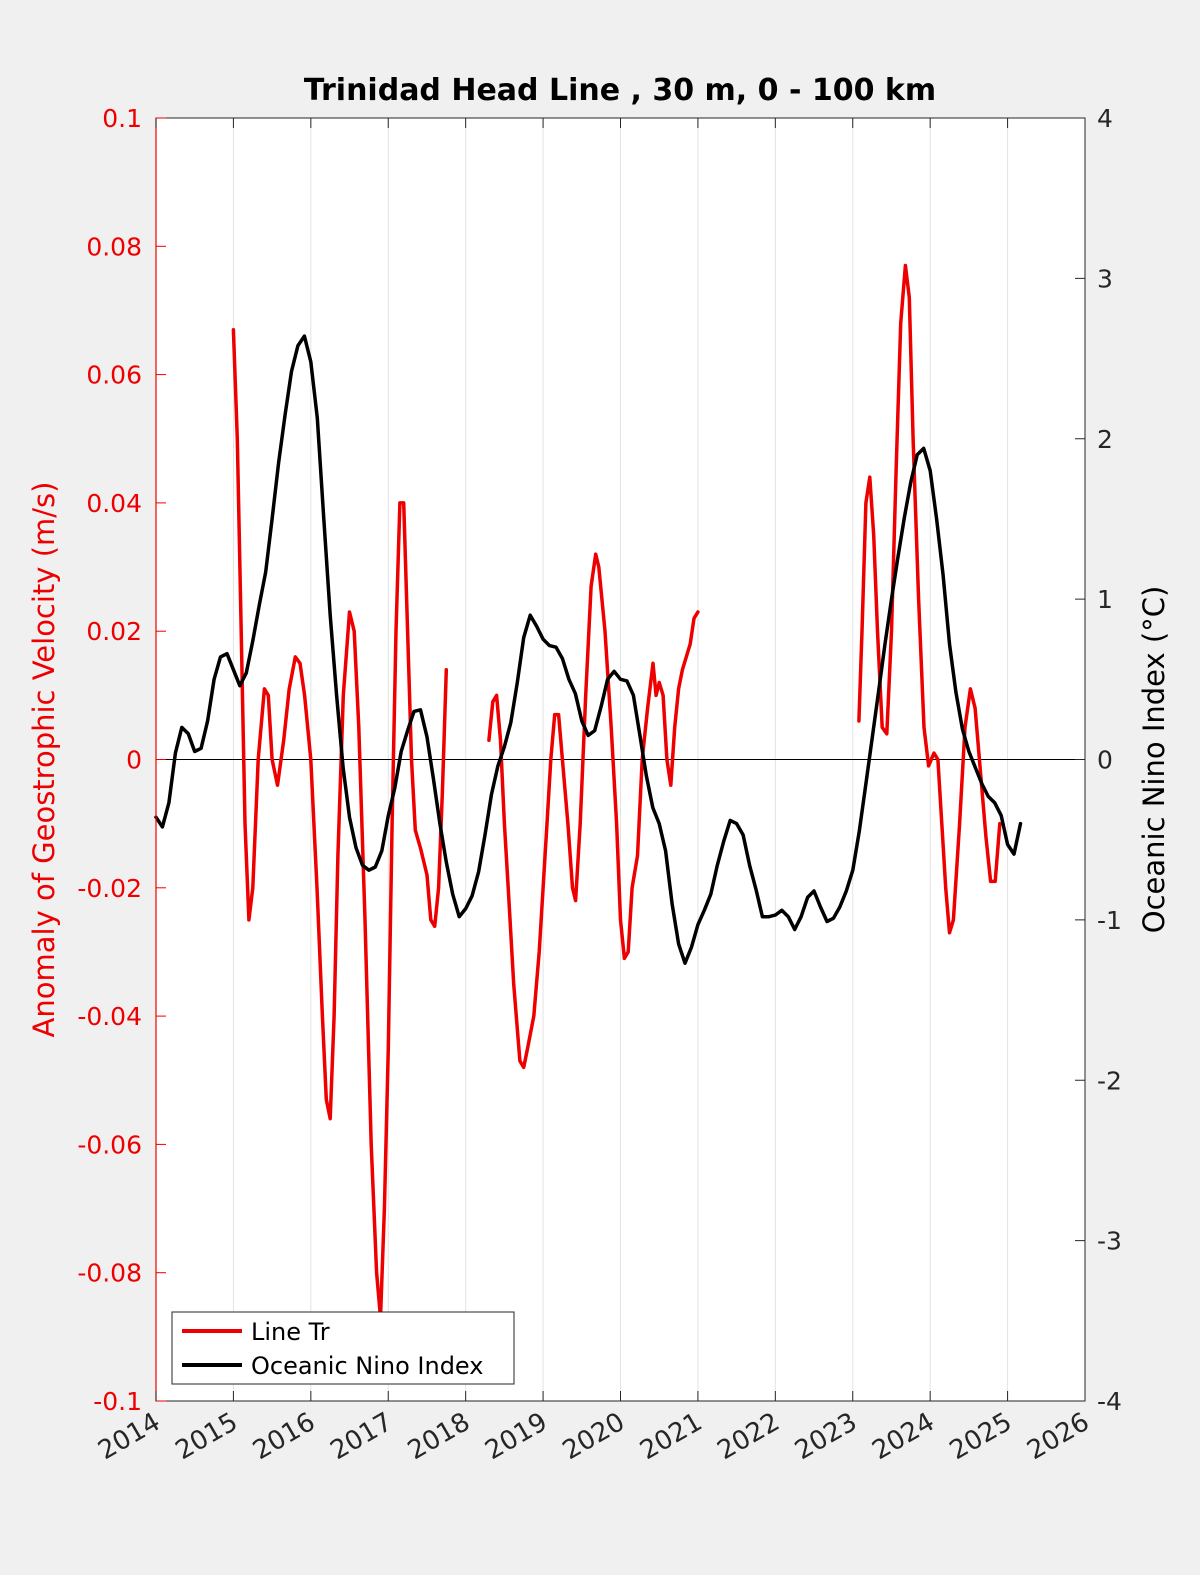 The image size is (1200, 1575). Describe the element at coordinates (826, 1436) in the screenshot. I see `x-tick-label: 2023` at that location.